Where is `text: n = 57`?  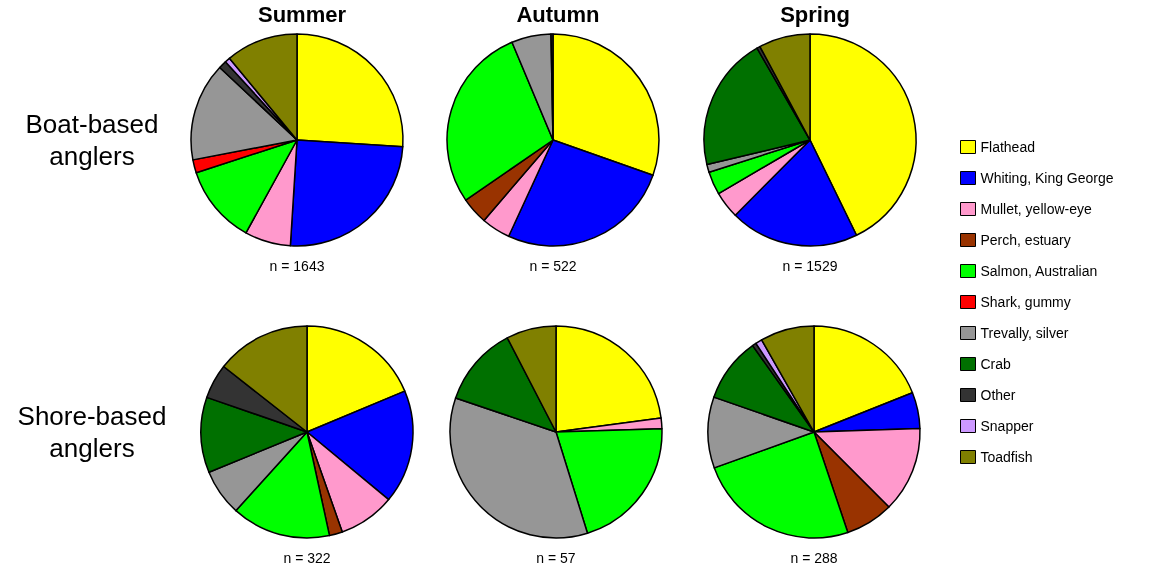
text: n = 57 is located at coordinates (556, 558).